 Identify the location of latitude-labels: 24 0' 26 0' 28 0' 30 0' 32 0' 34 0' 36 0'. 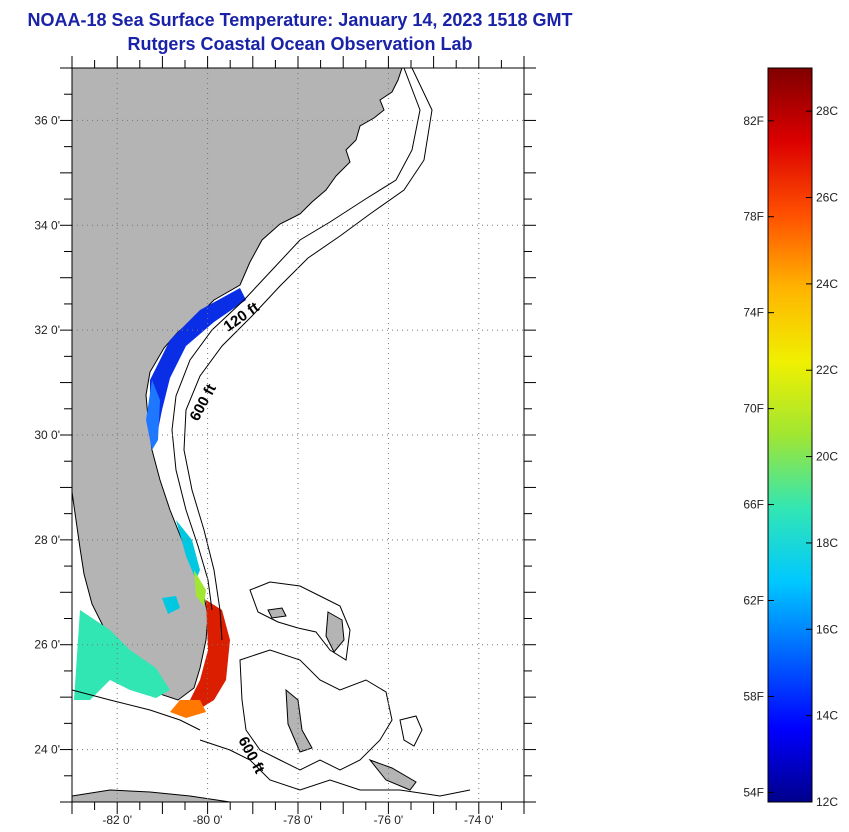
(47, 434).